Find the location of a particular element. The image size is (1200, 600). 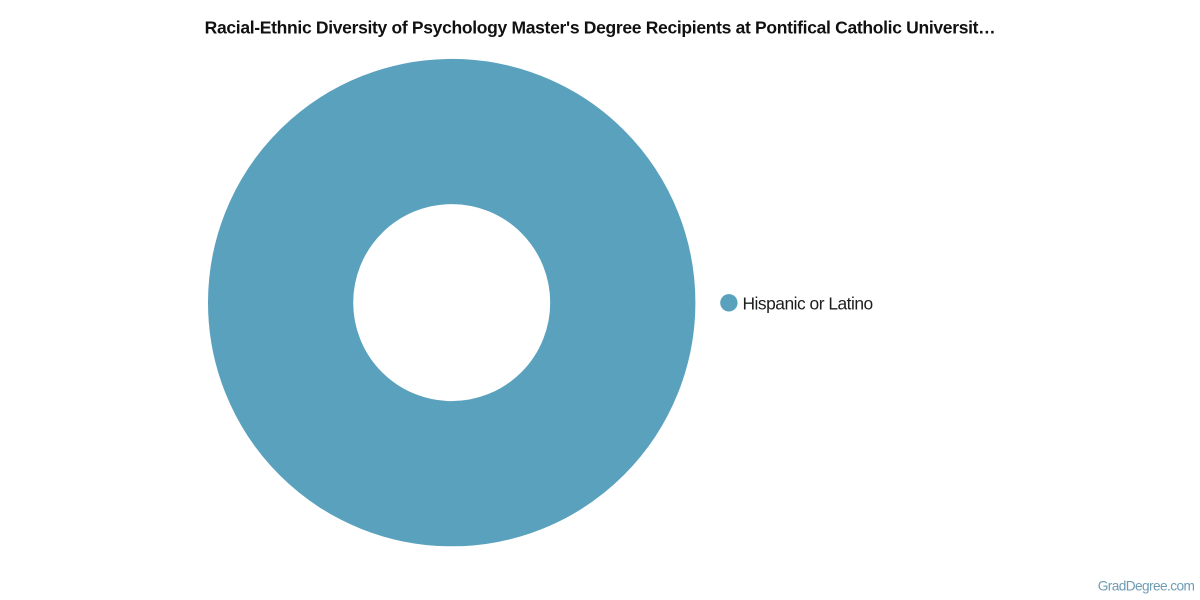

svg-text: Hispanic or Latino is located at coordinates (808, 303).